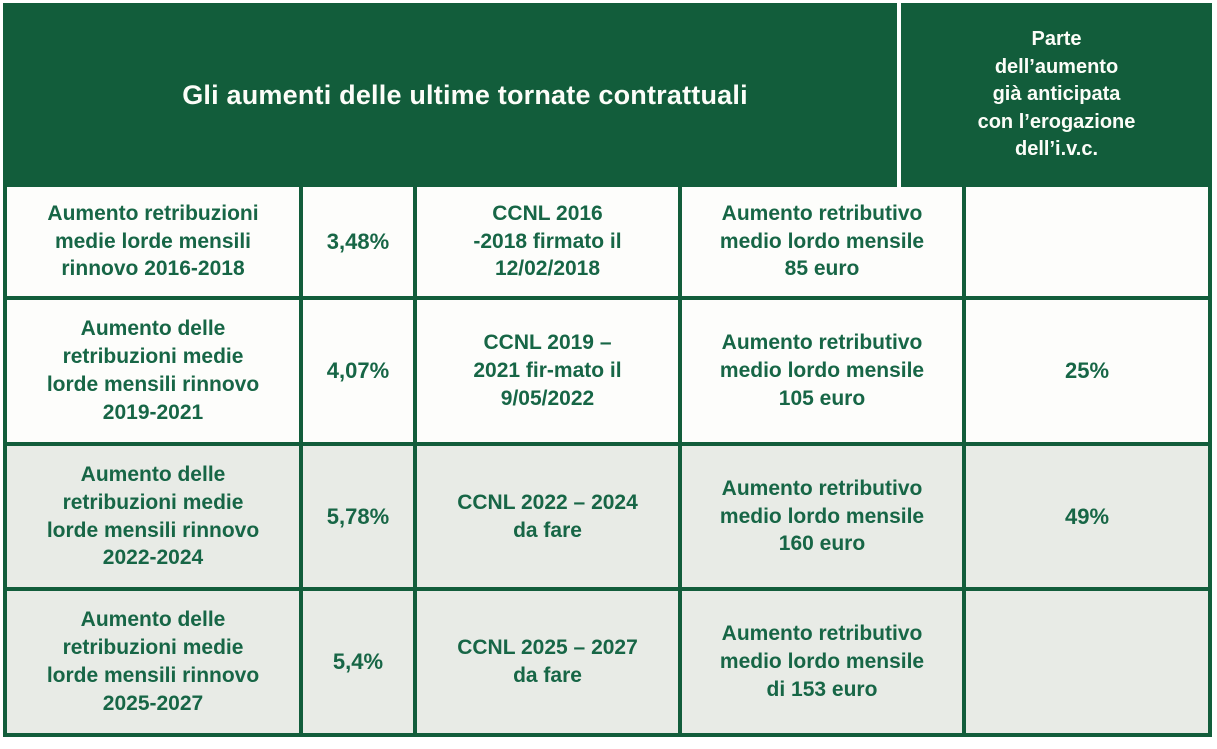 This screenshot has width=1217, height=749. I want to click on ccnl-status-cell: CCNL 2025 – 2027 da fare, so click(547, 662).